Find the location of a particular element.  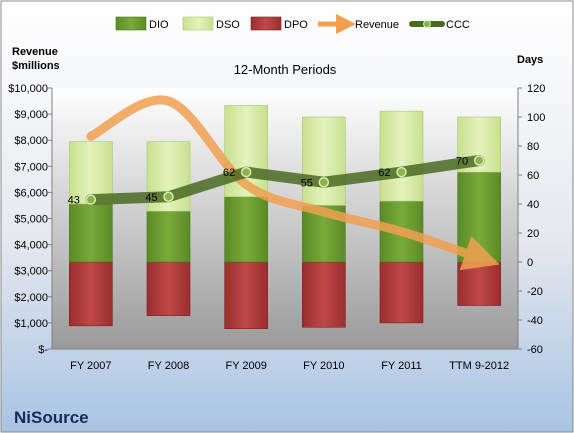

left-tick-label: $5,000 is located at coordinates (31, 220).